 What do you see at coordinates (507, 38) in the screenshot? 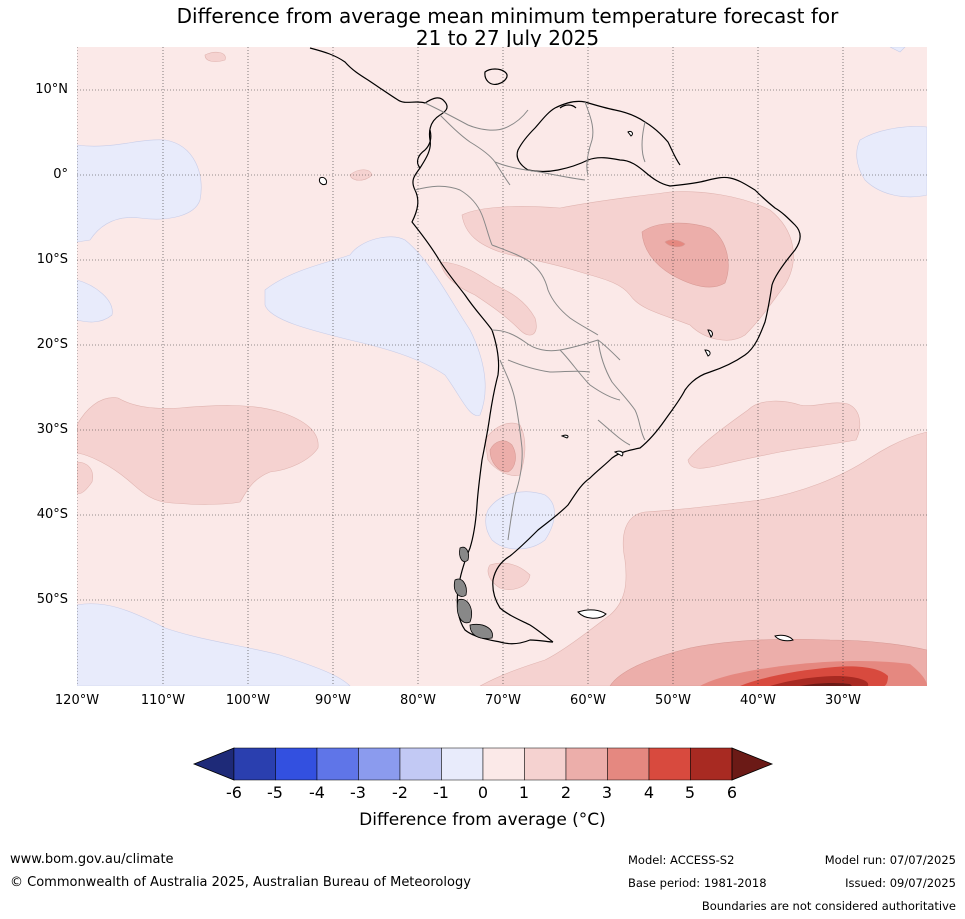
I see `map-title-line-2: 21 to 27 July 2025` at bounding box center [507, 38].